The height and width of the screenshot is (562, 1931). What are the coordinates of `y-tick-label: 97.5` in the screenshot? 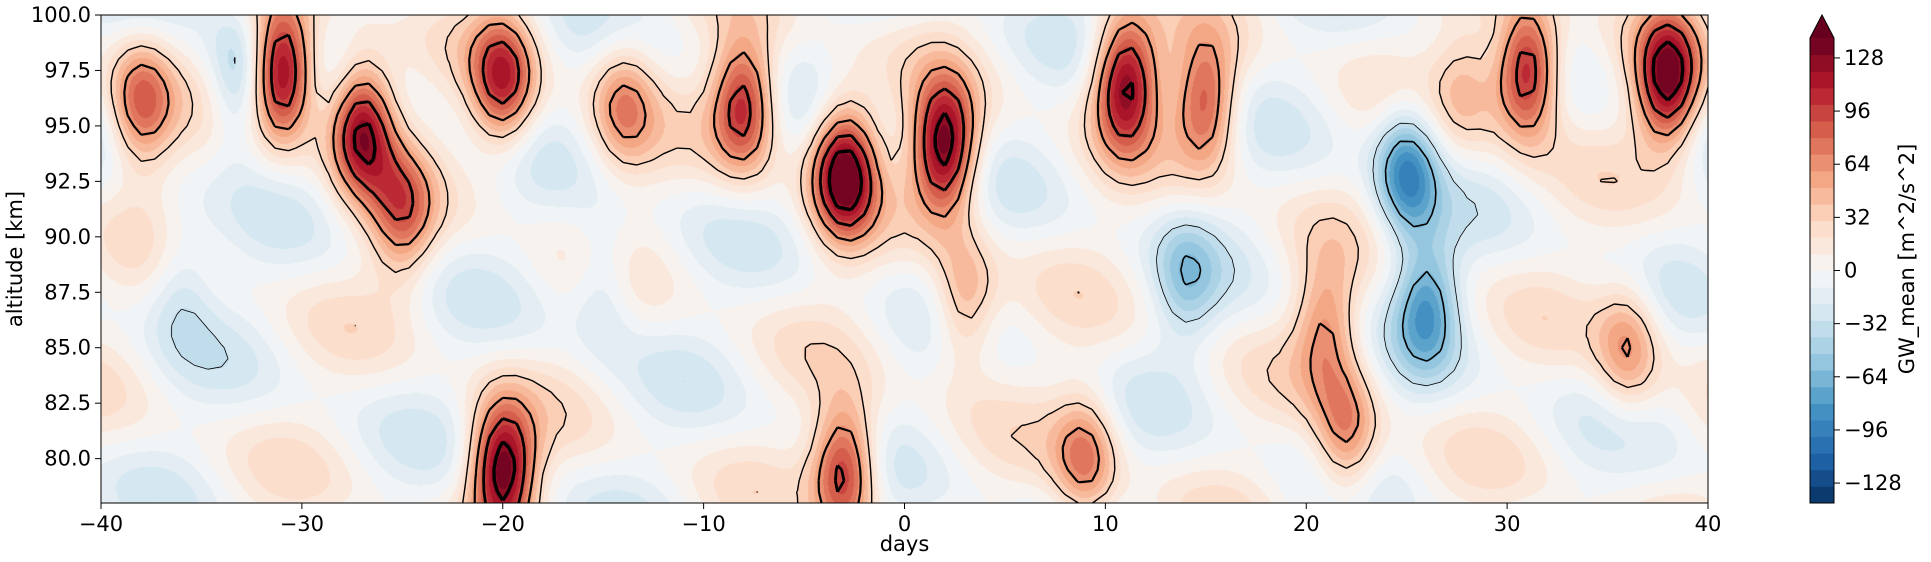 It's located at (67, 70).